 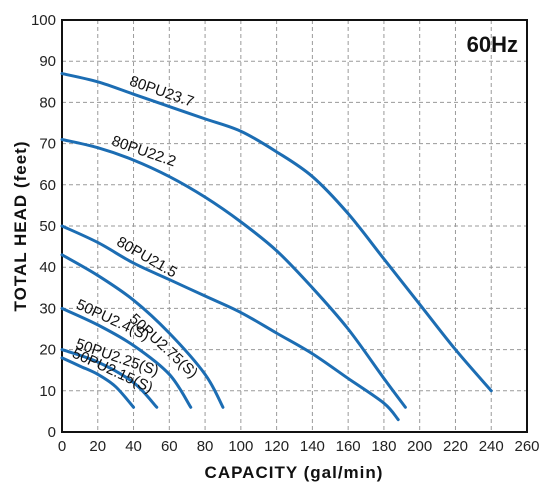 I want to click on x-tick-label: 40, so click(x=133, y=446).